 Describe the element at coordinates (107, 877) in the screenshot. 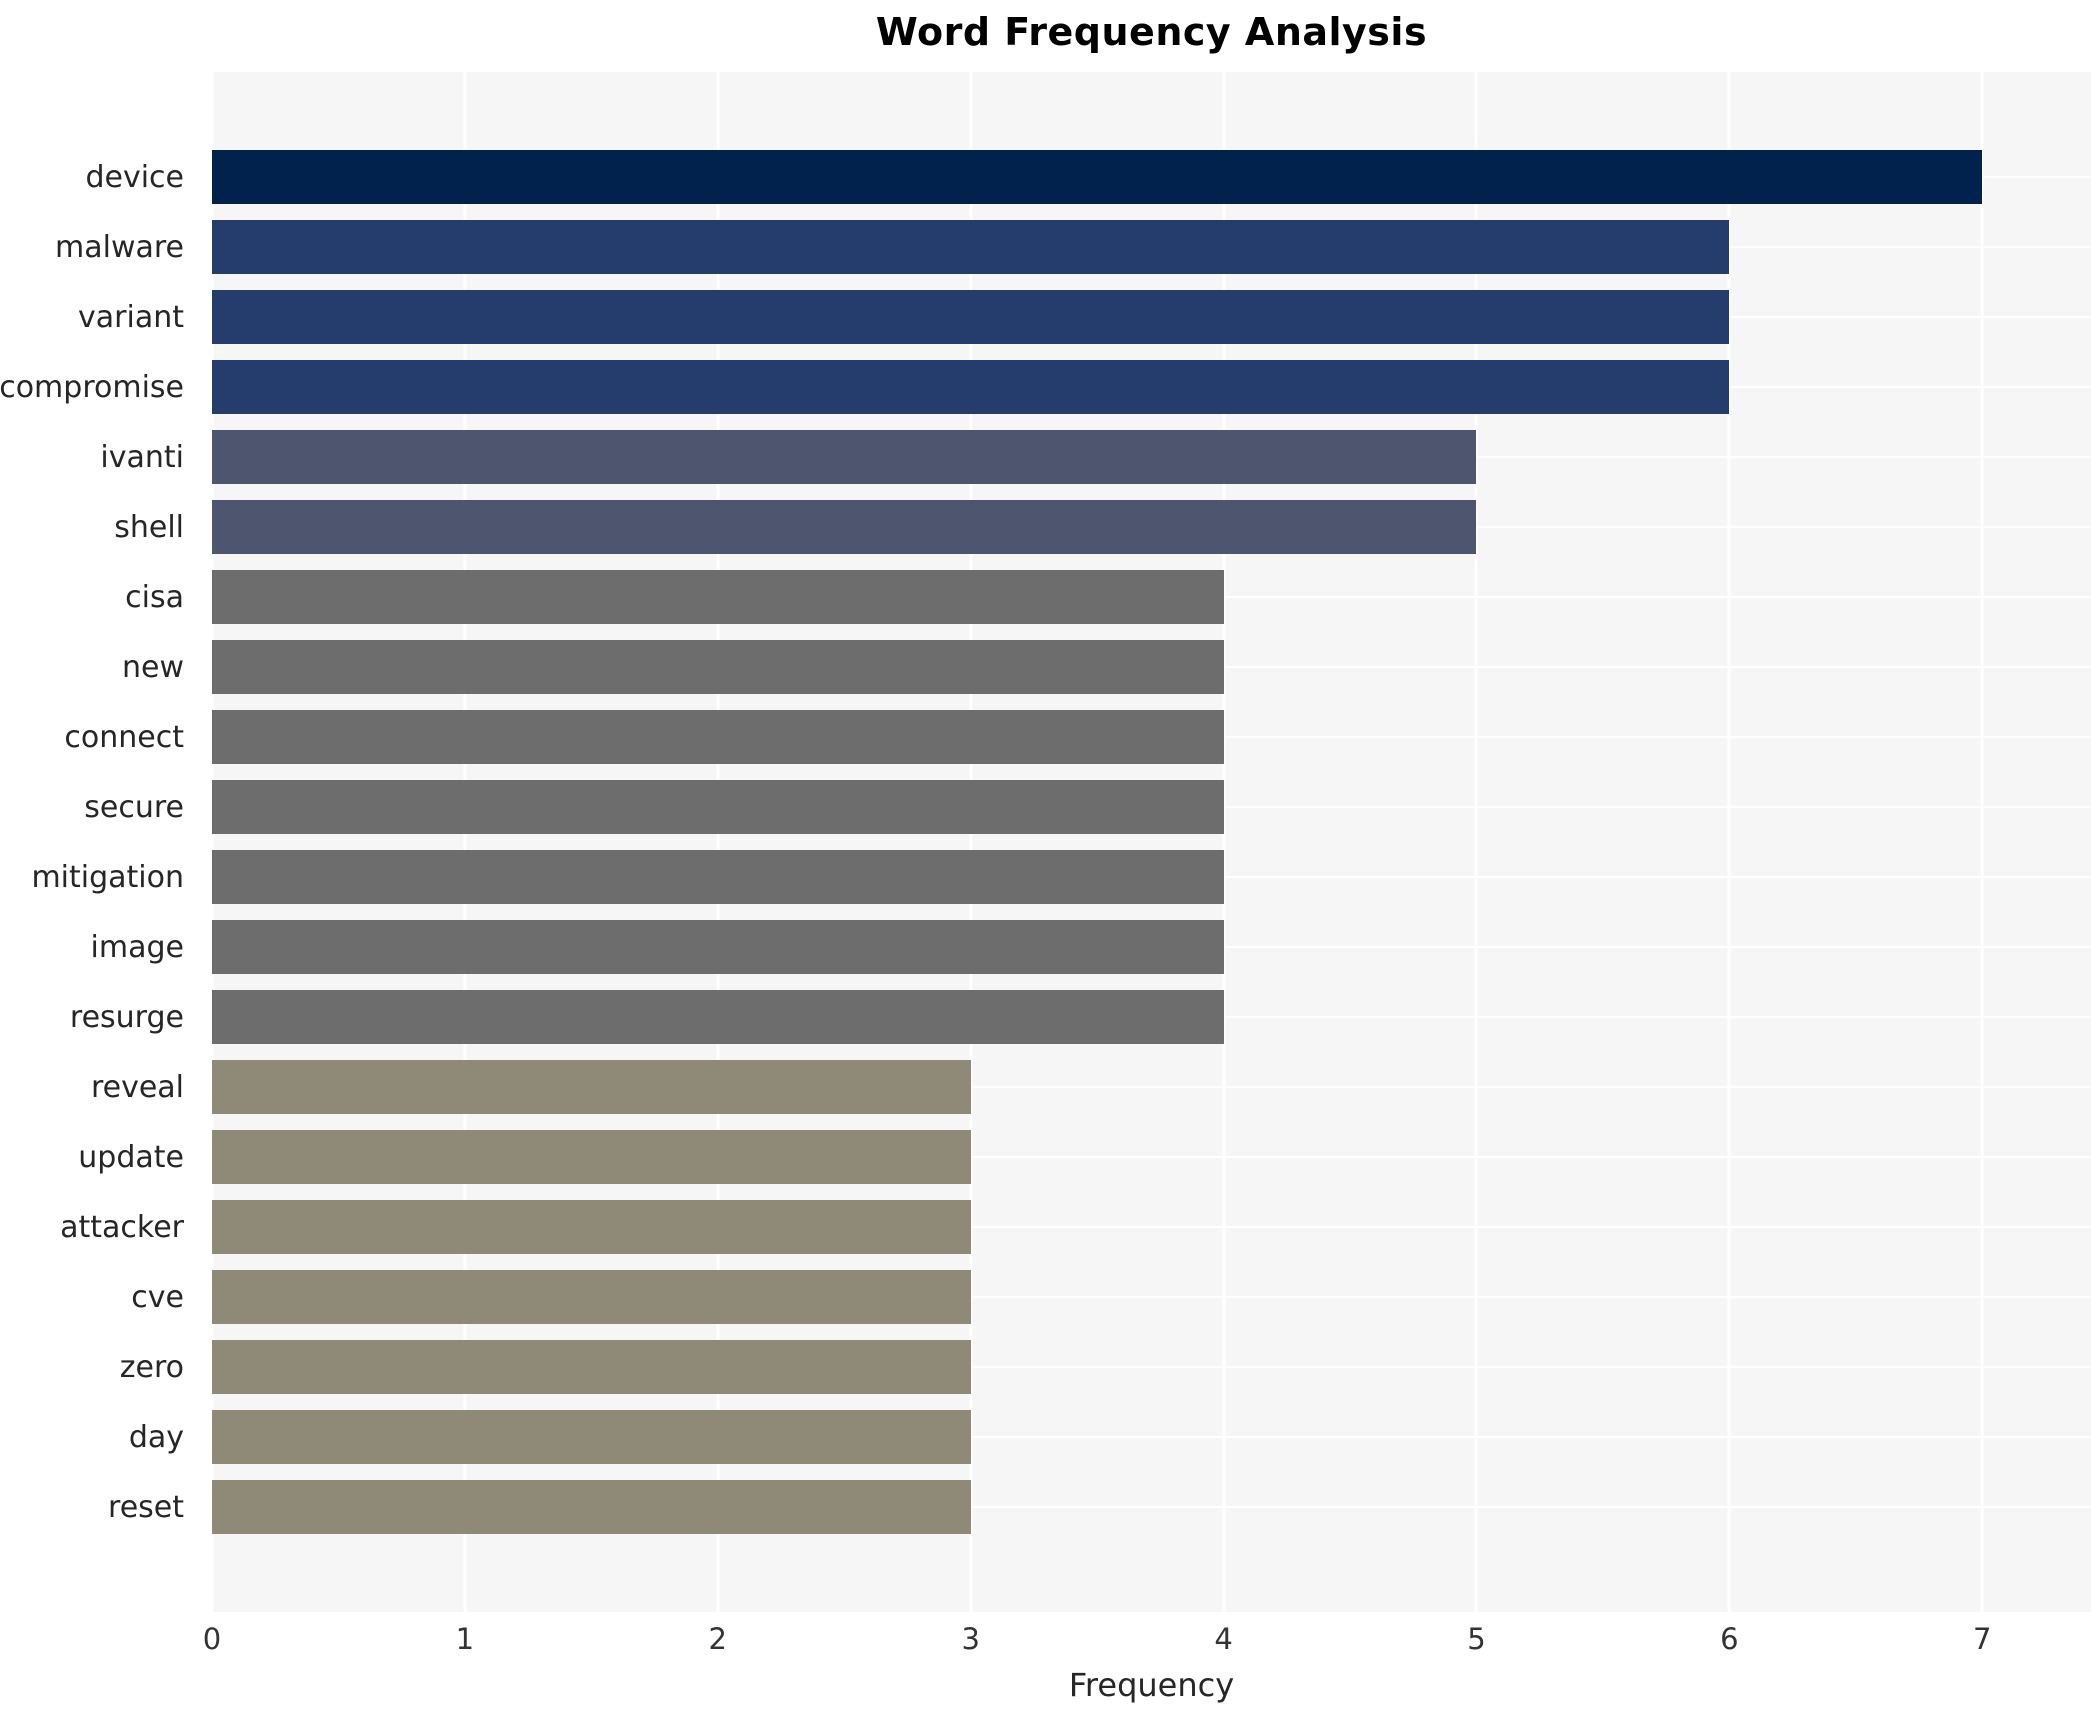

I see `y-tick-label-mitigation: mitigation` at that location.